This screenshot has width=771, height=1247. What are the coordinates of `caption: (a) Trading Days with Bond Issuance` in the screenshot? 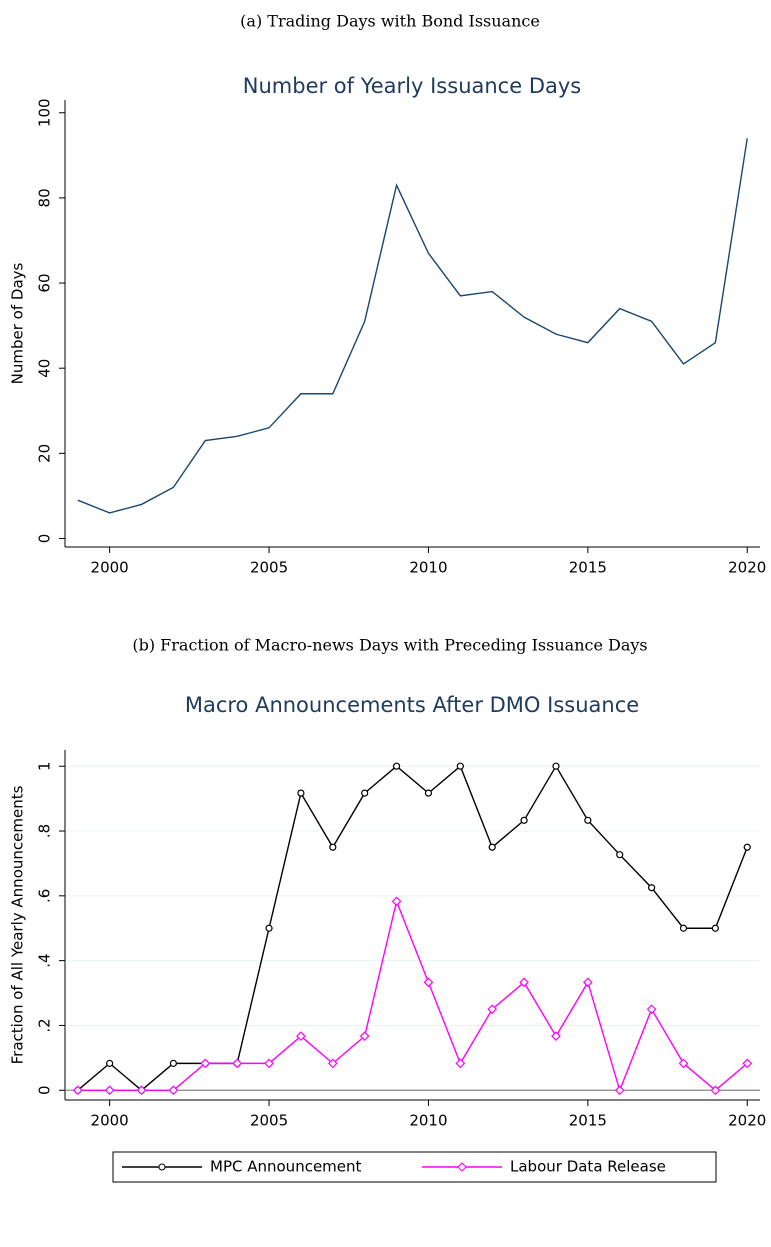 It's located at (390, 21).